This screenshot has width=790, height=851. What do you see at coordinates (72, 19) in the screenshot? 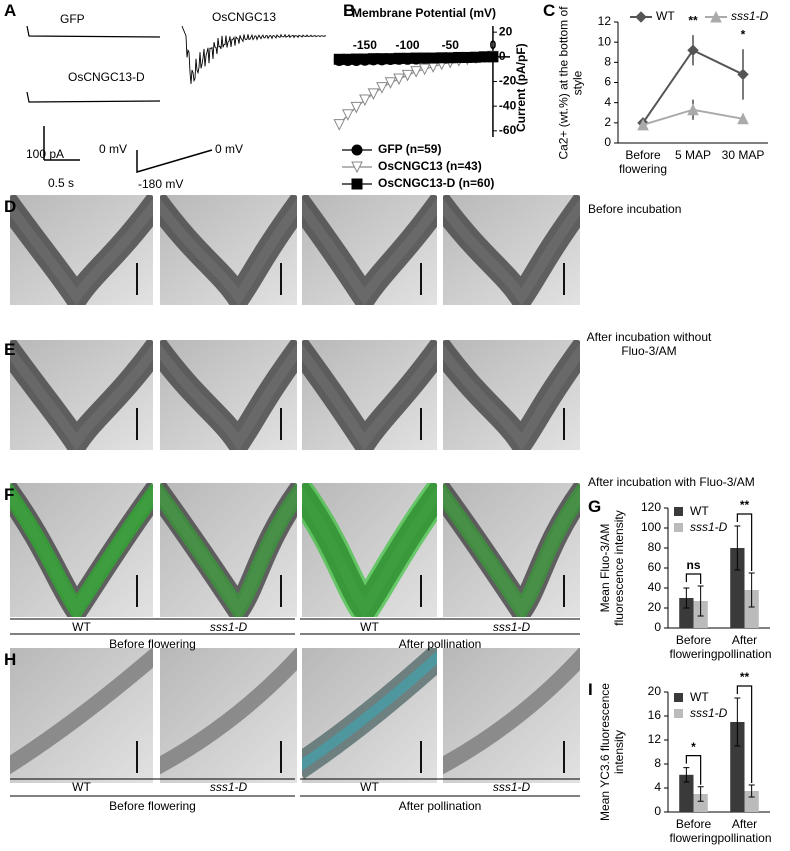
I see `trace-label: GFP` at bounding box center [72, 19].